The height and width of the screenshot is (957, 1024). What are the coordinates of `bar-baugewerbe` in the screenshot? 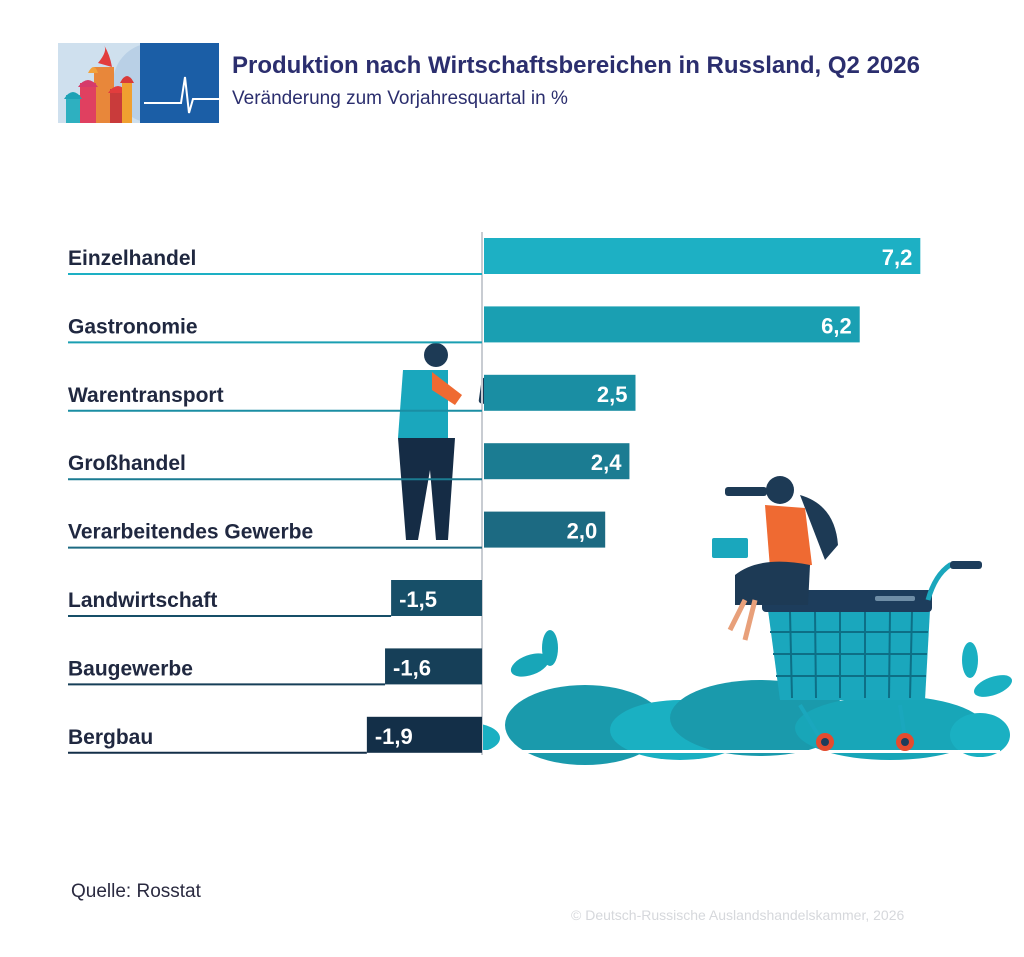 It's located at (433, 666).